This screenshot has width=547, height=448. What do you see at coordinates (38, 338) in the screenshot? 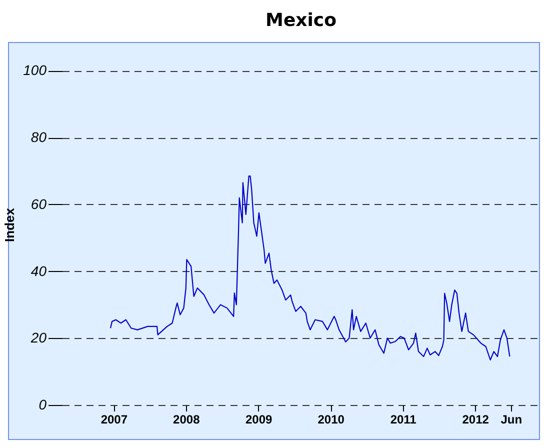
I see `y-tick-label: 20` at bounding box center [38, 338].